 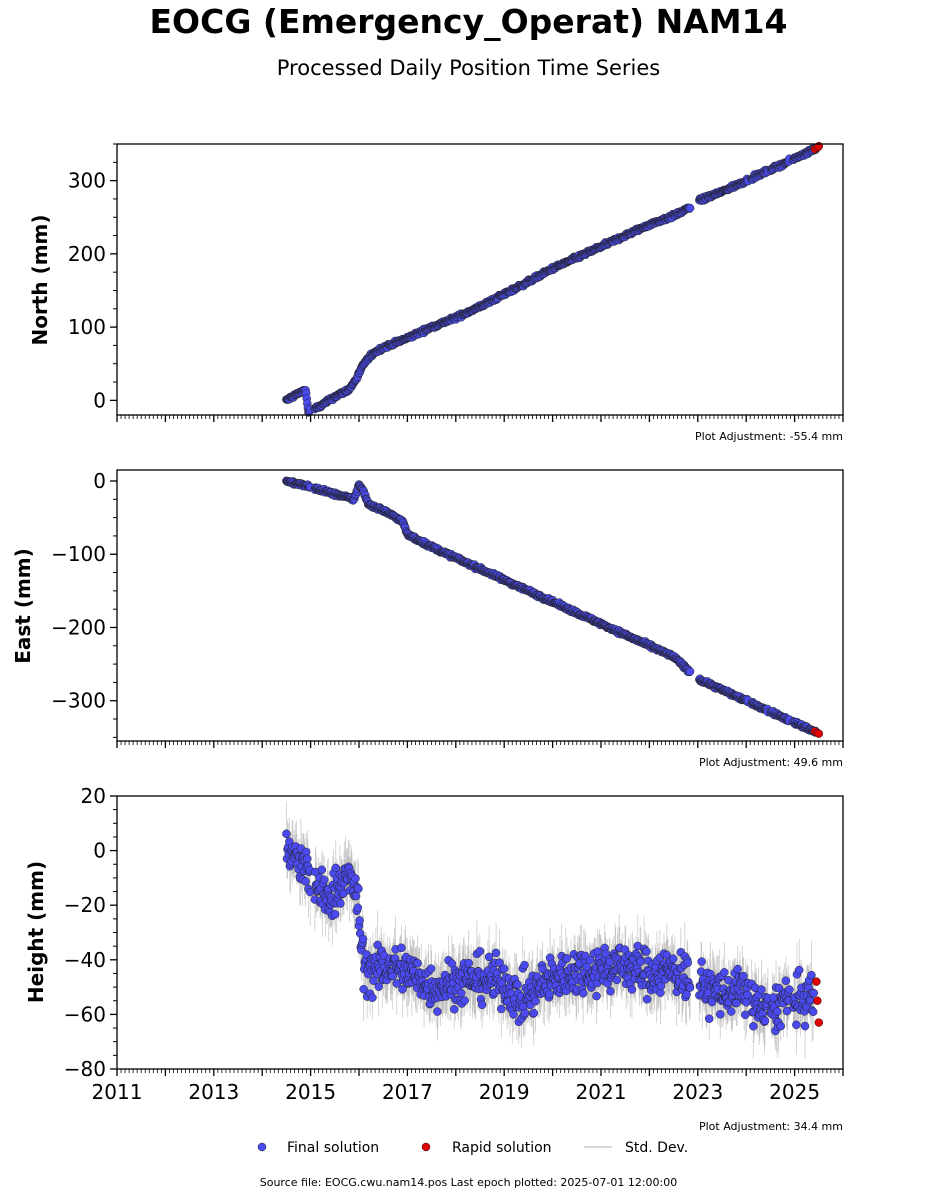 I want to click on east-y-ticks: 0 −100 −200 −300, so click(x=84, y=603).